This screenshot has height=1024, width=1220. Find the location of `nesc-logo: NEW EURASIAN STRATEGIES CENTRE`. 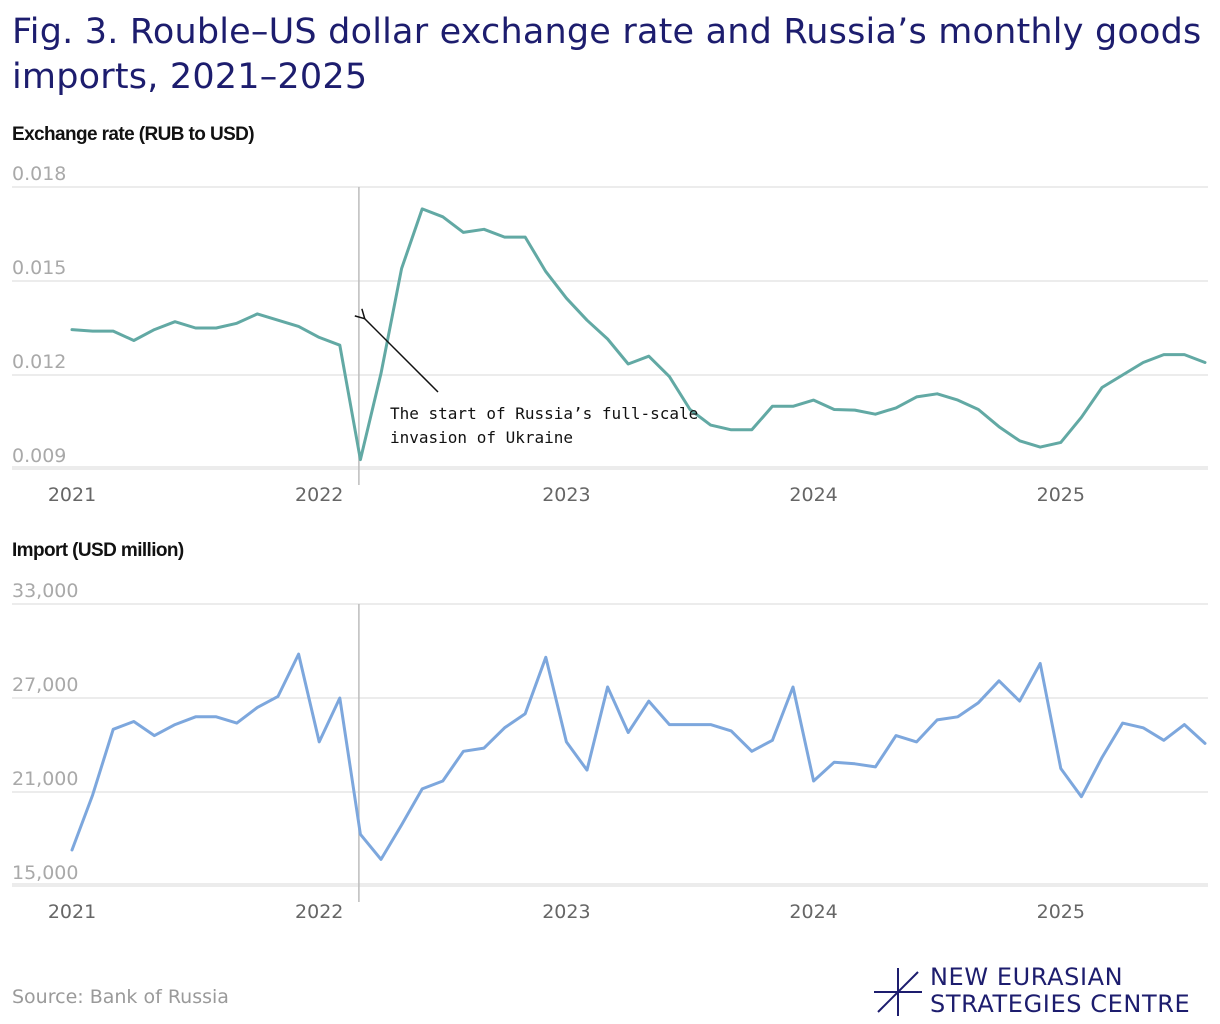

nesc-logo: NEW EURASIAN STRATEGIES CENTRE is located at coordinates (1042, 992).